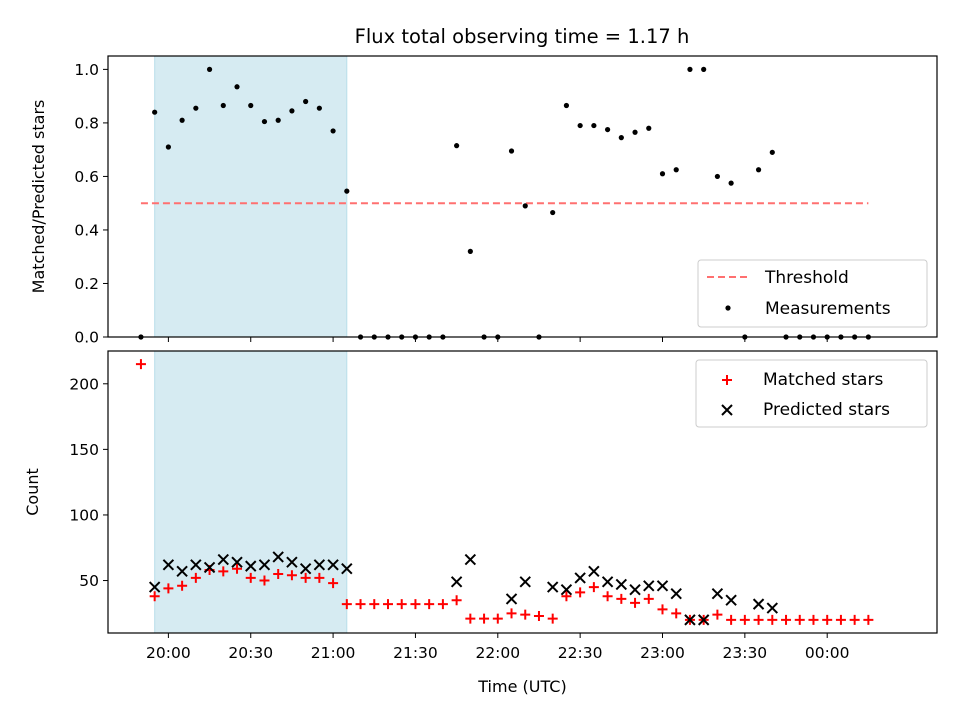 The height and width of the screenshot is (725, 960). Describe the element at coordinates (497, 339) in the screenshot. I see `top-x-axis-ticks` at that location.